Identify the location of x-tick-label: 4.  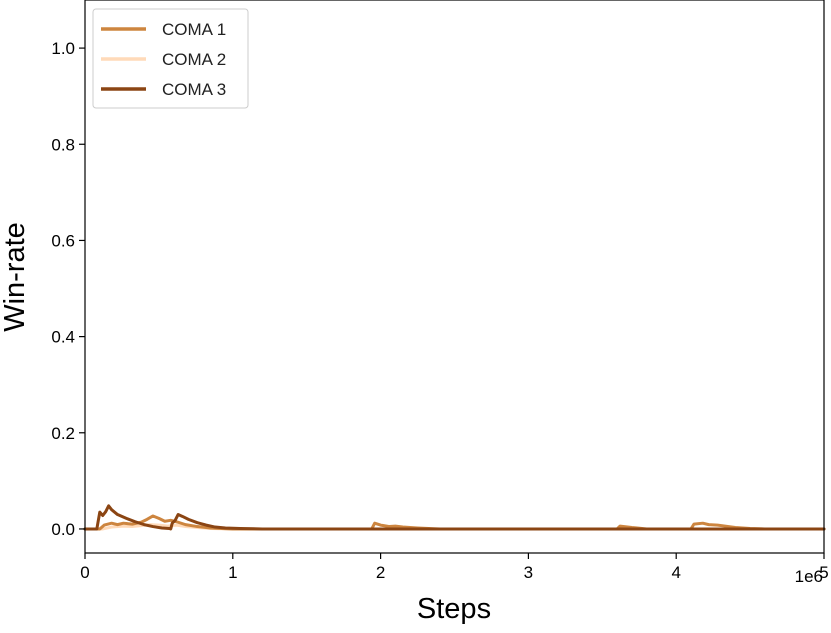
(675, 572).